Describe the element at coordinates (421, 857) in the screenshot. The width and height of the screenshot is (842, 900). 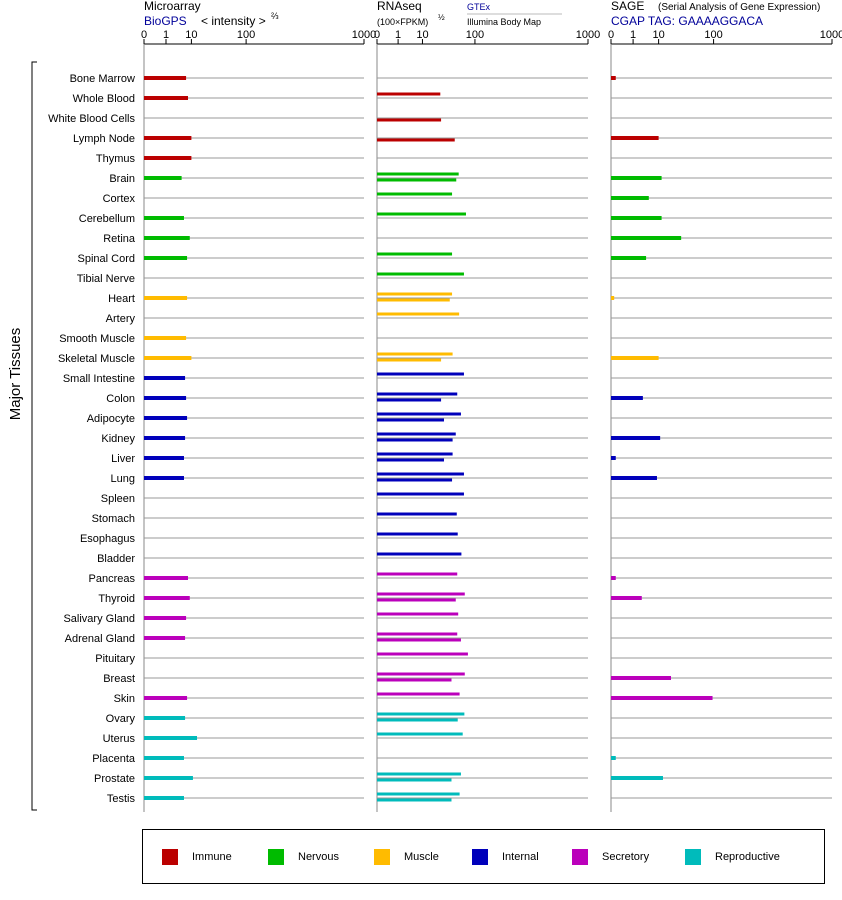
I see `legend-label: Muscle` at that location.